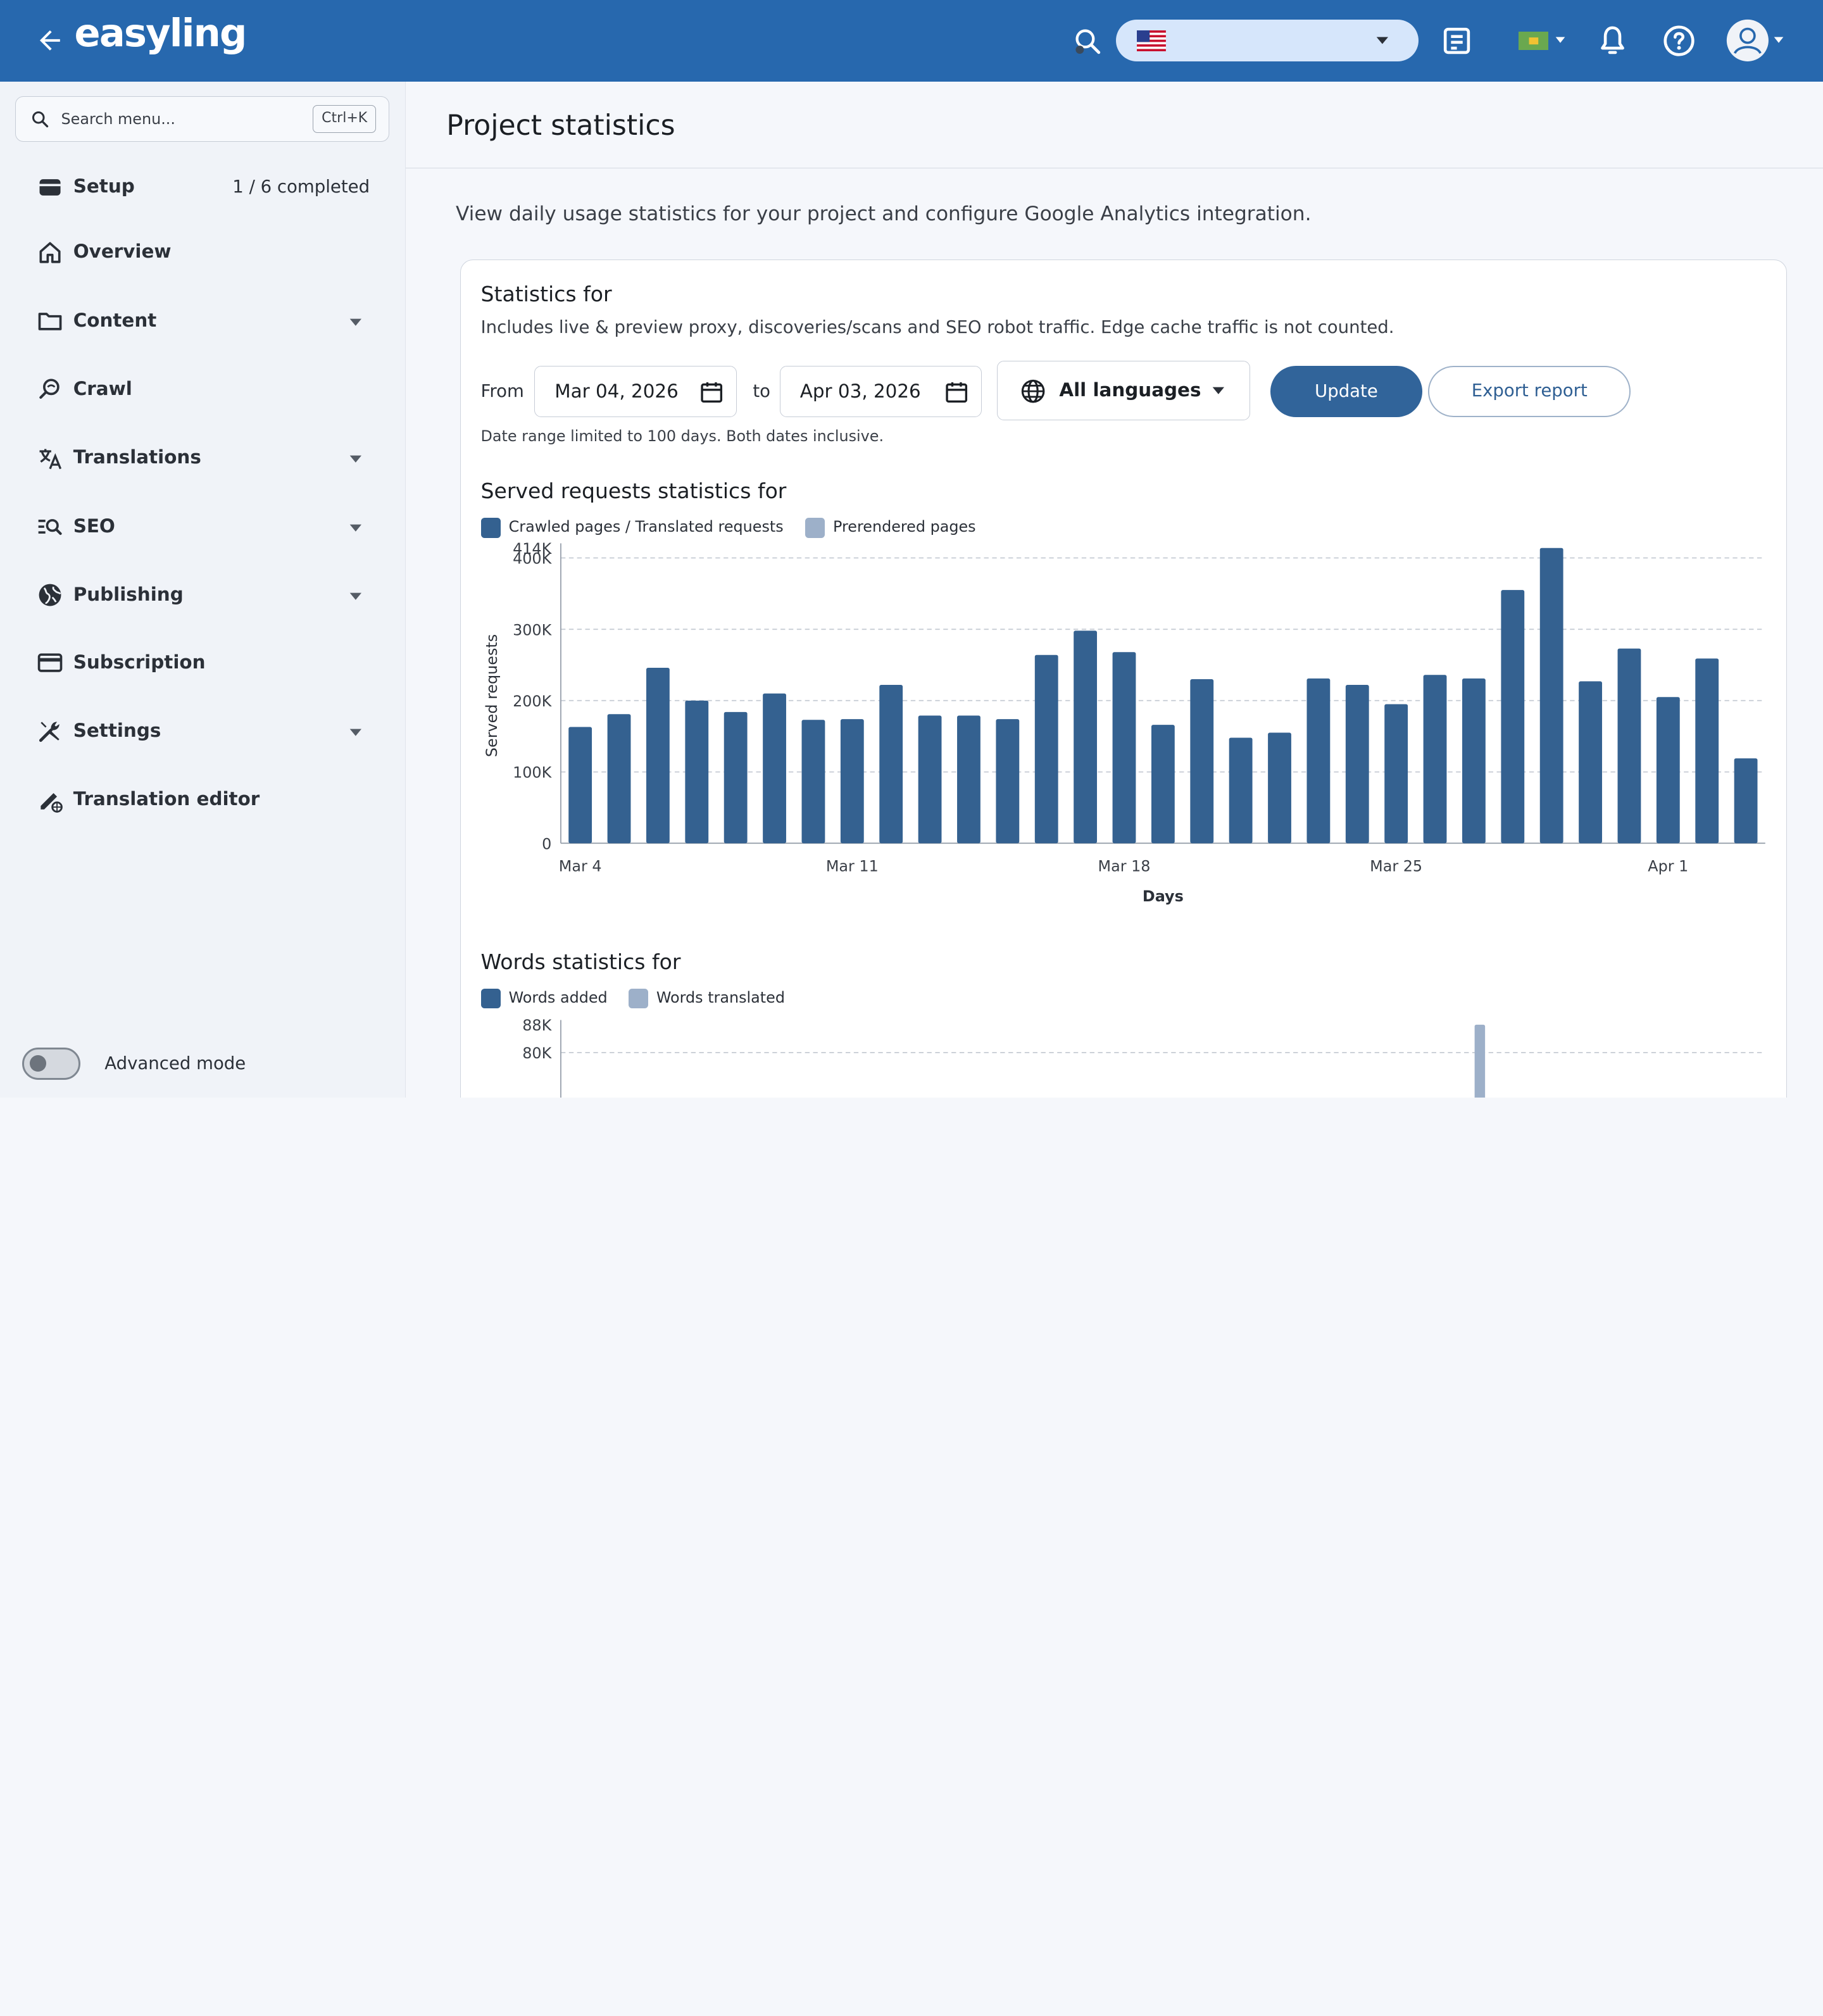 The image size is (1823, 2016). What do you see at coordinates (139, 662) in the screenshot?
I see `sidebar-item-label: Subscription` at bounding box center [139, 662].